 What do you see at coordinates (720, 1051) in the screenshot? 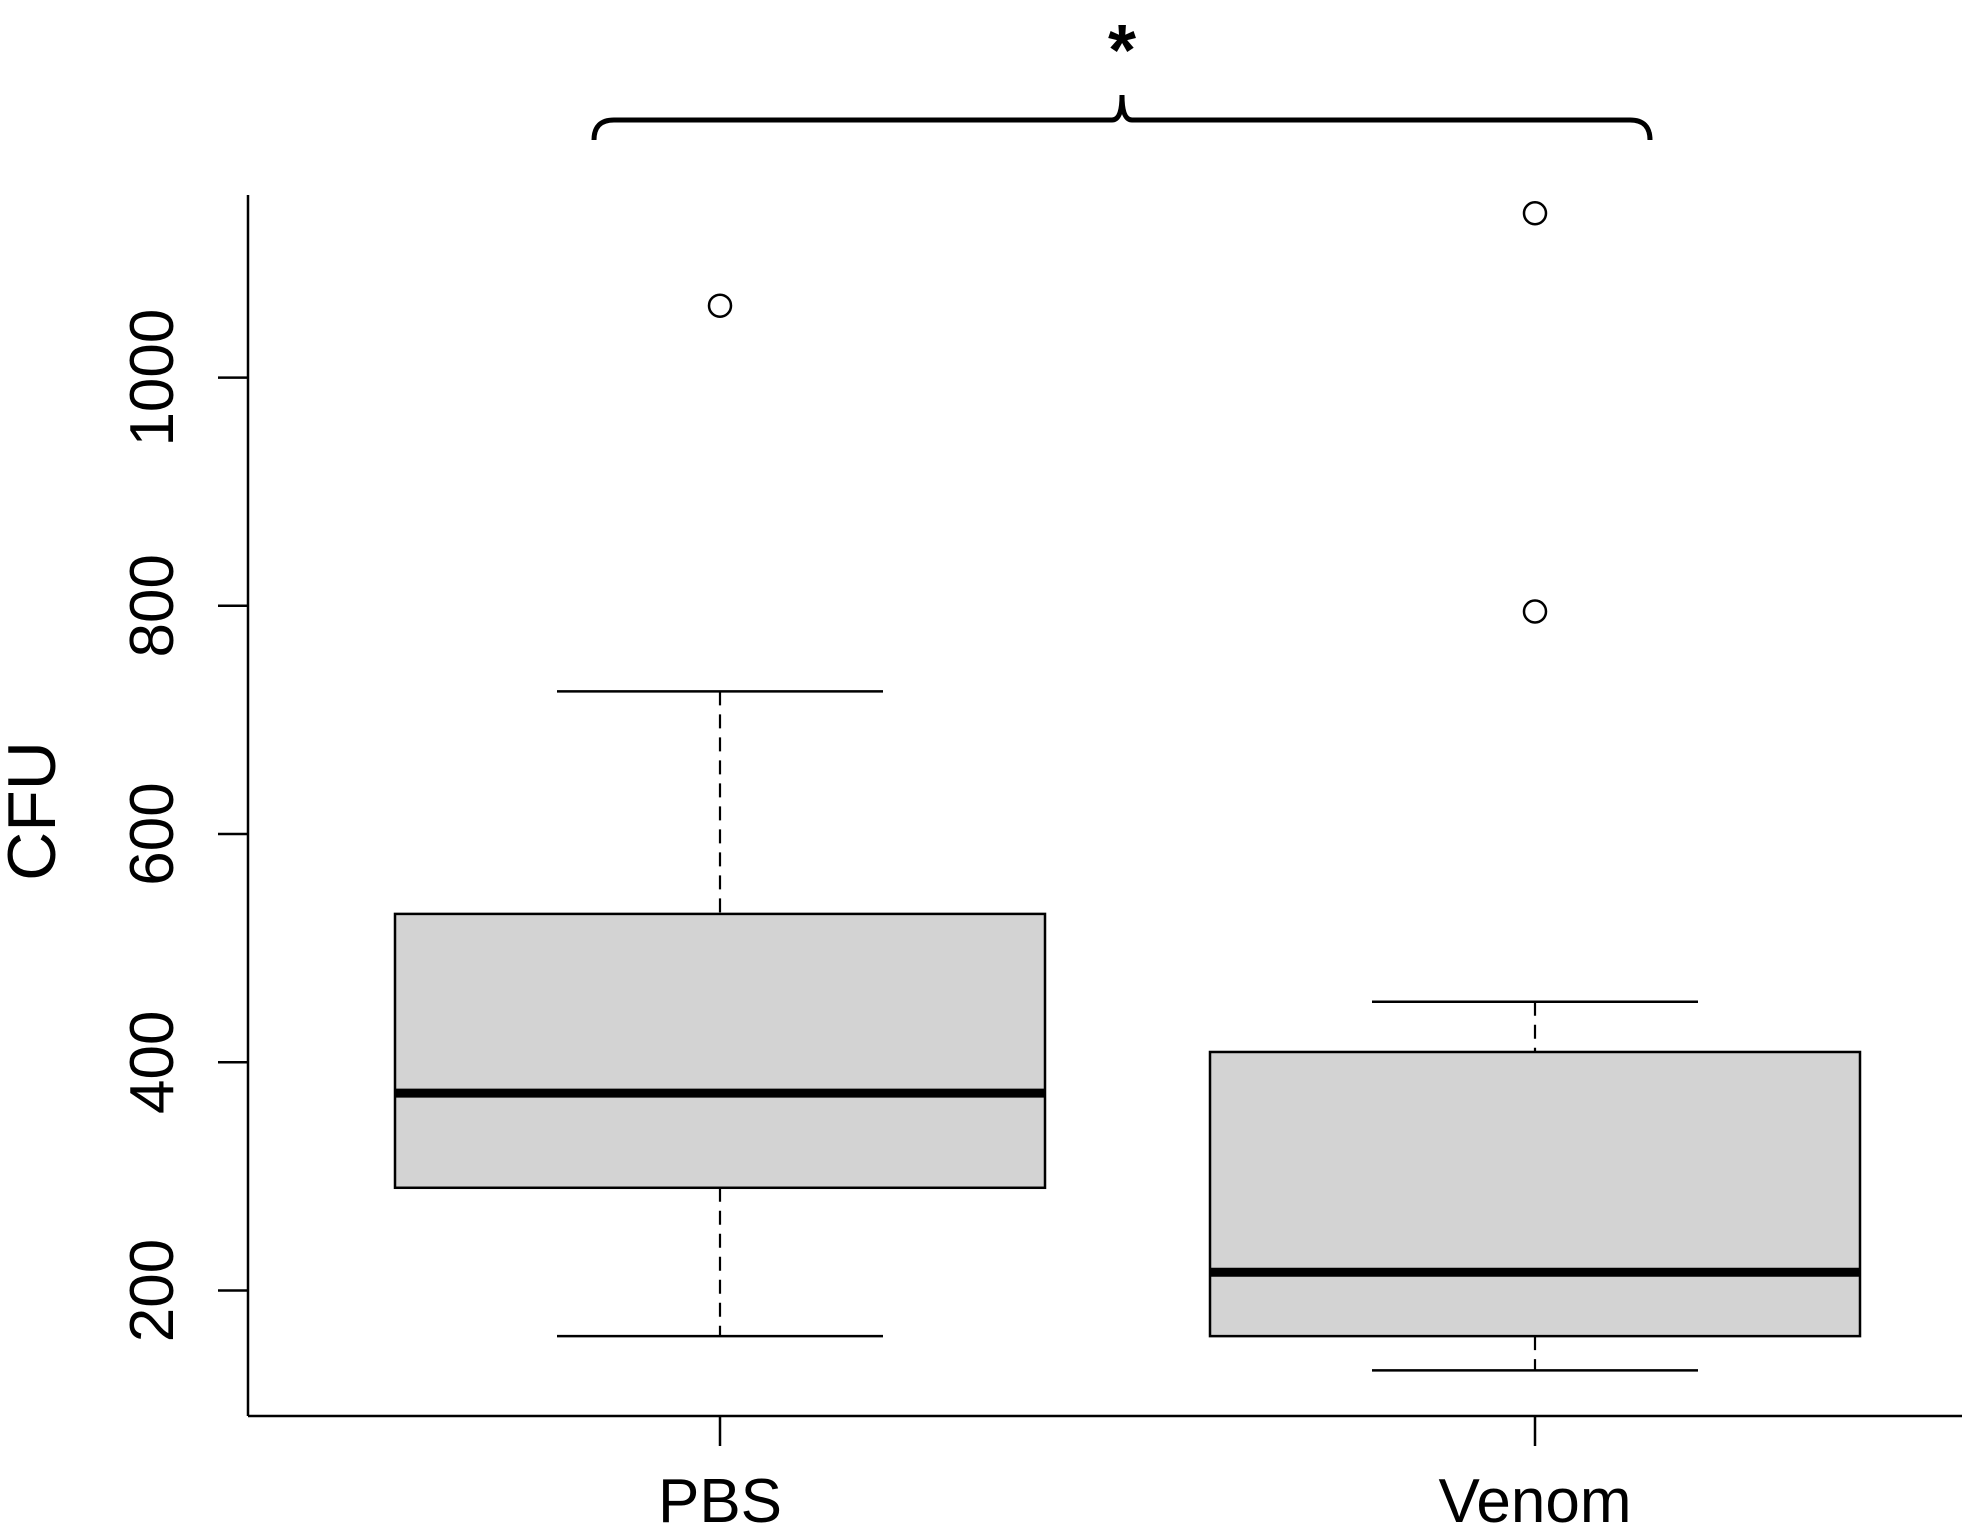
I see `box-pbs` at bounding box center [720, 1051].